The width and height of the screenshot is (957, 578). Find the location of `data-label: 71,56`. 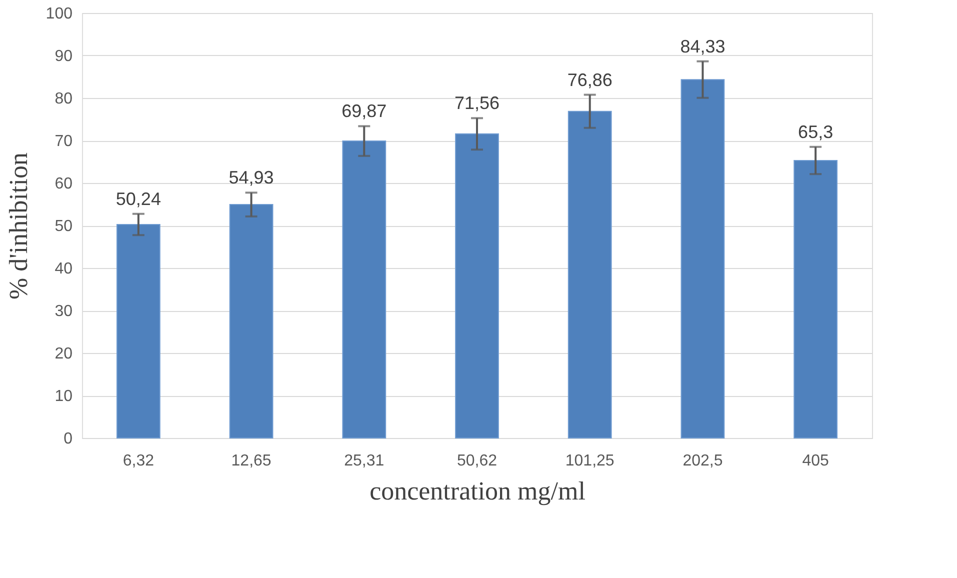

data-label: 71,56 is located at coordinates (477, 103).